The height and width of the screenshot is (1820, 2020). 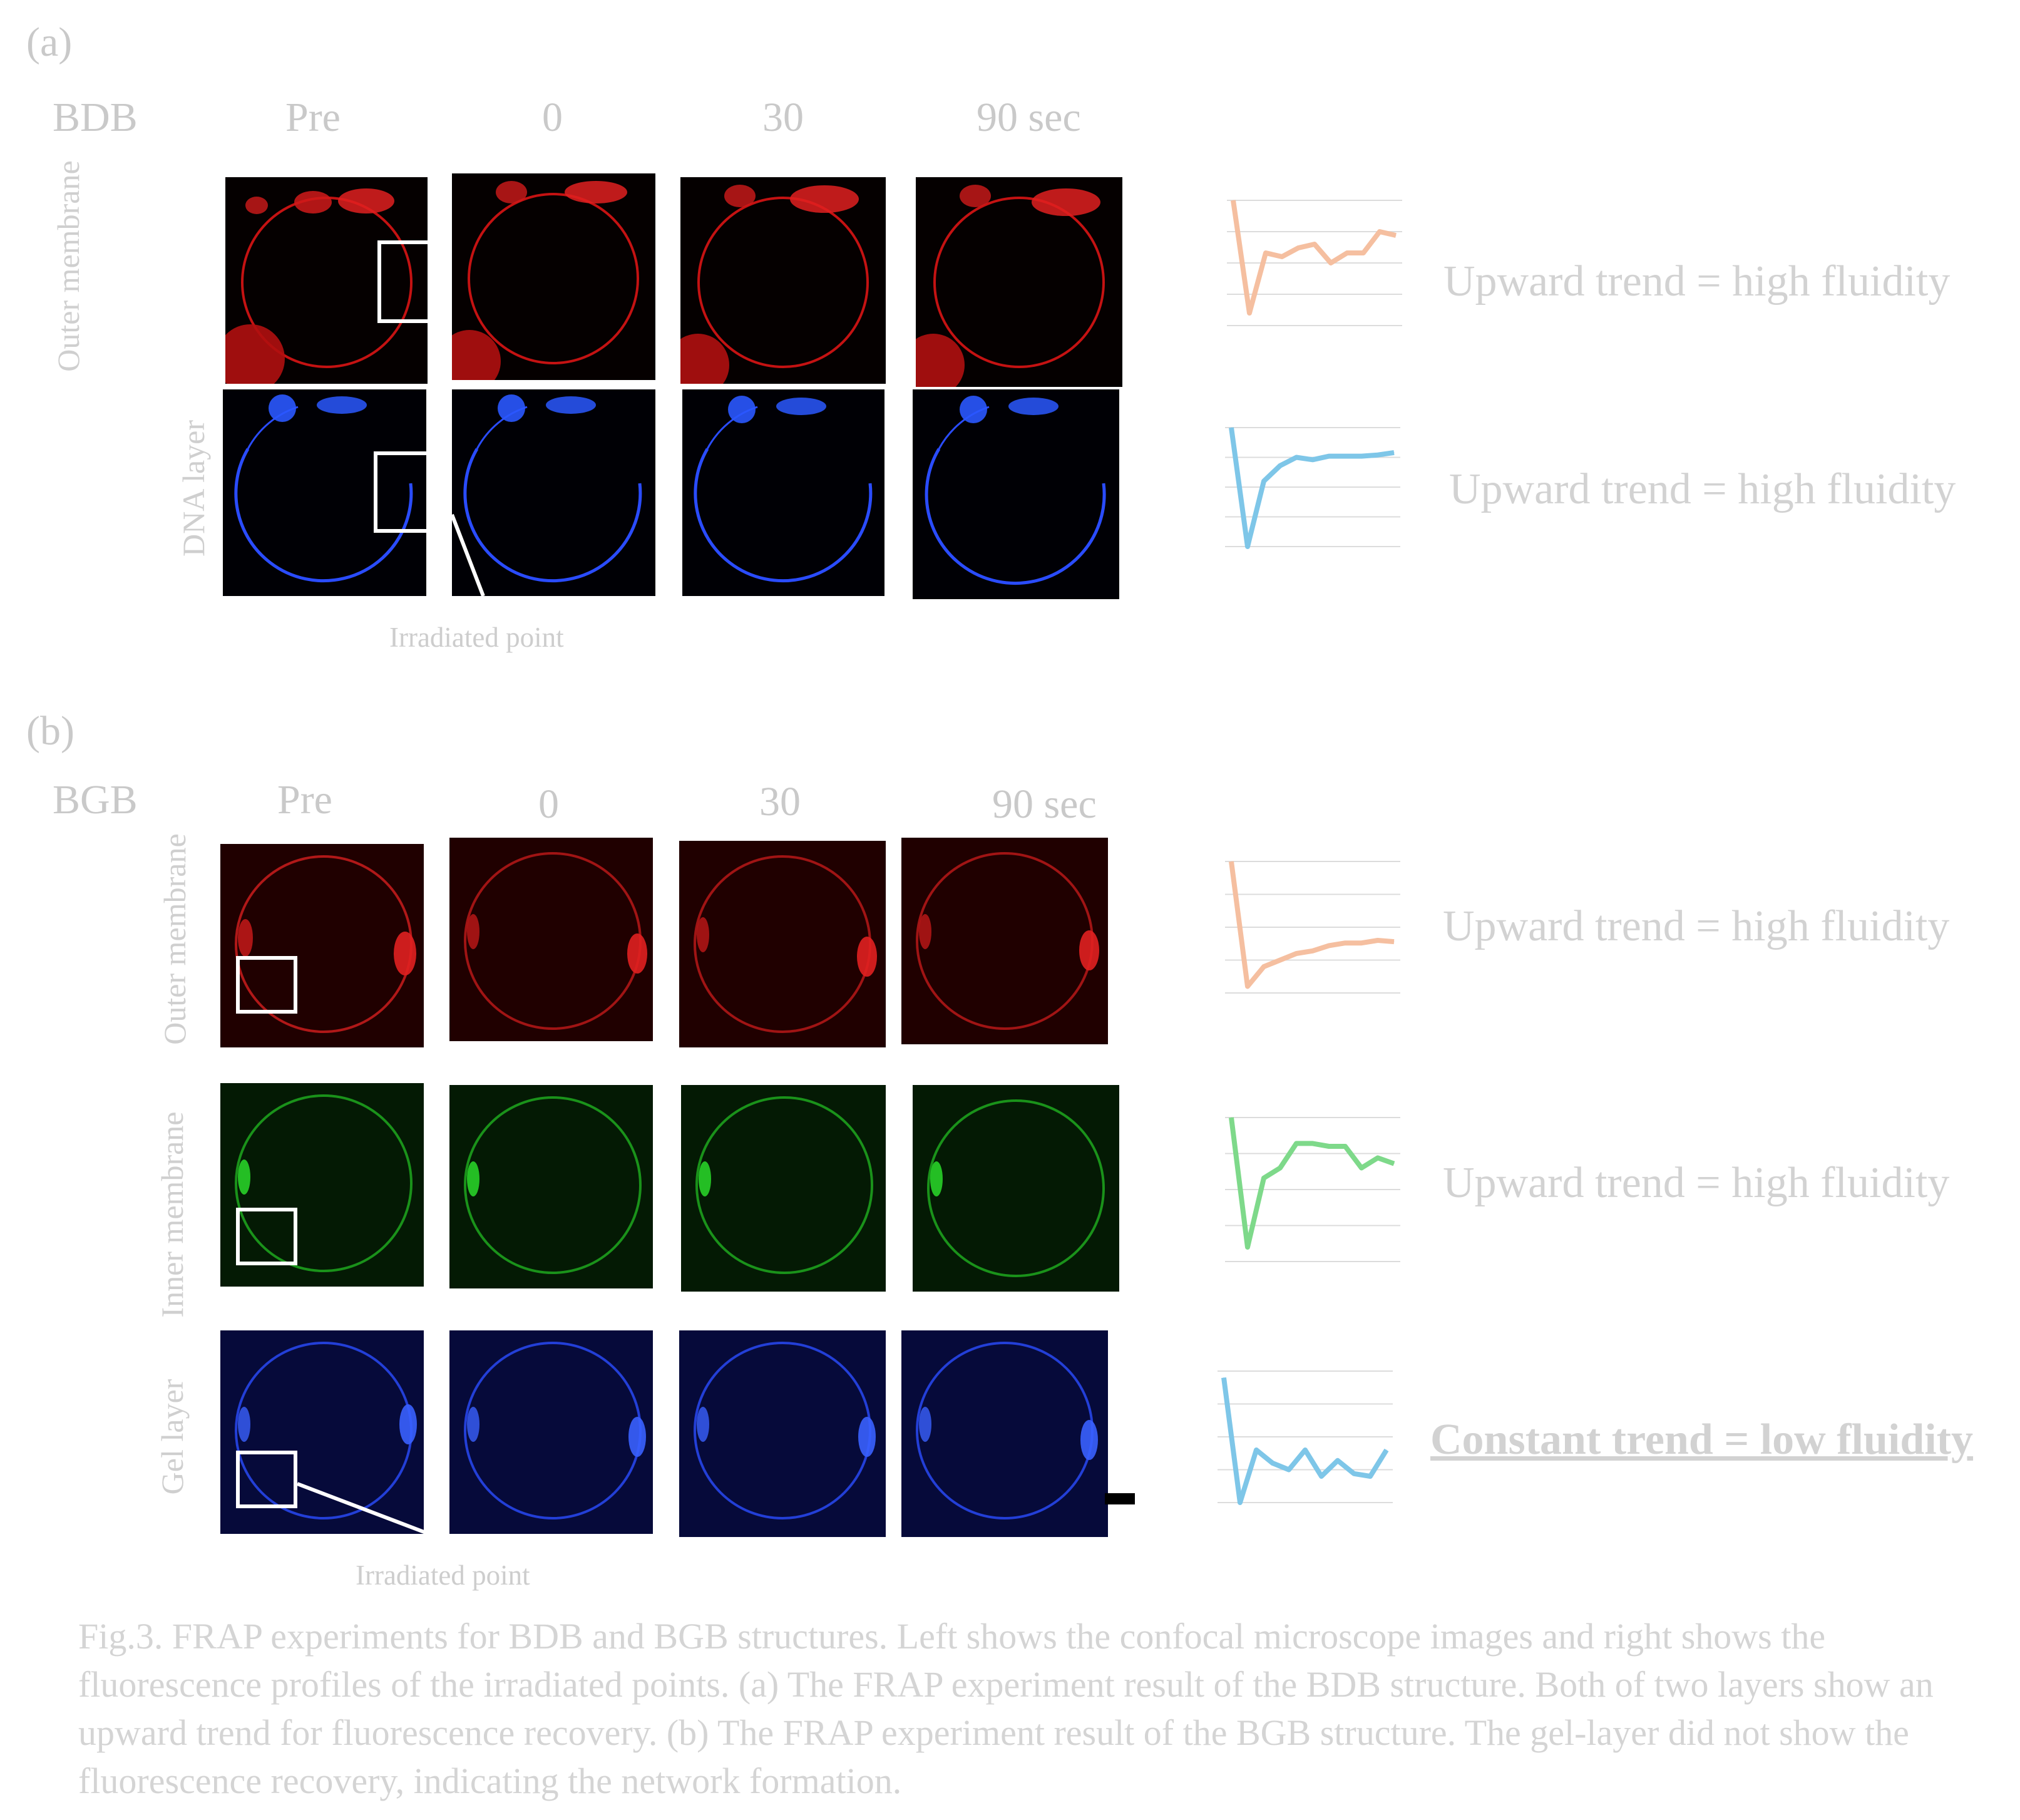 What do you see at coordinates (322, 946) in the screenshot?
I see `micrograph-b-outer-pre` at bounding box center [322, 946].